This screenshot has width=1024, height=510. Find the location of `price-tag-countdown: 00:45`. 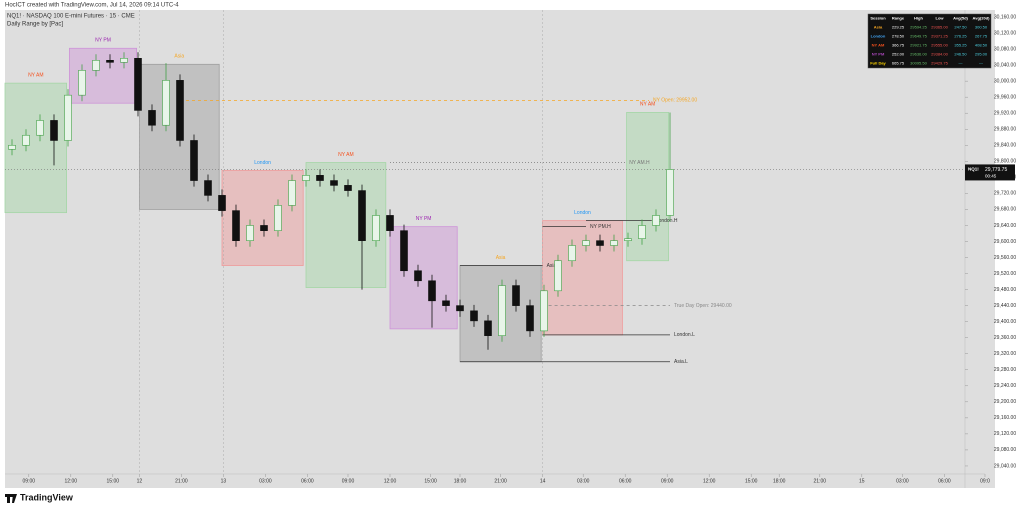

price-tag-countdown: 00:45 is located at coordinates (991, 176).